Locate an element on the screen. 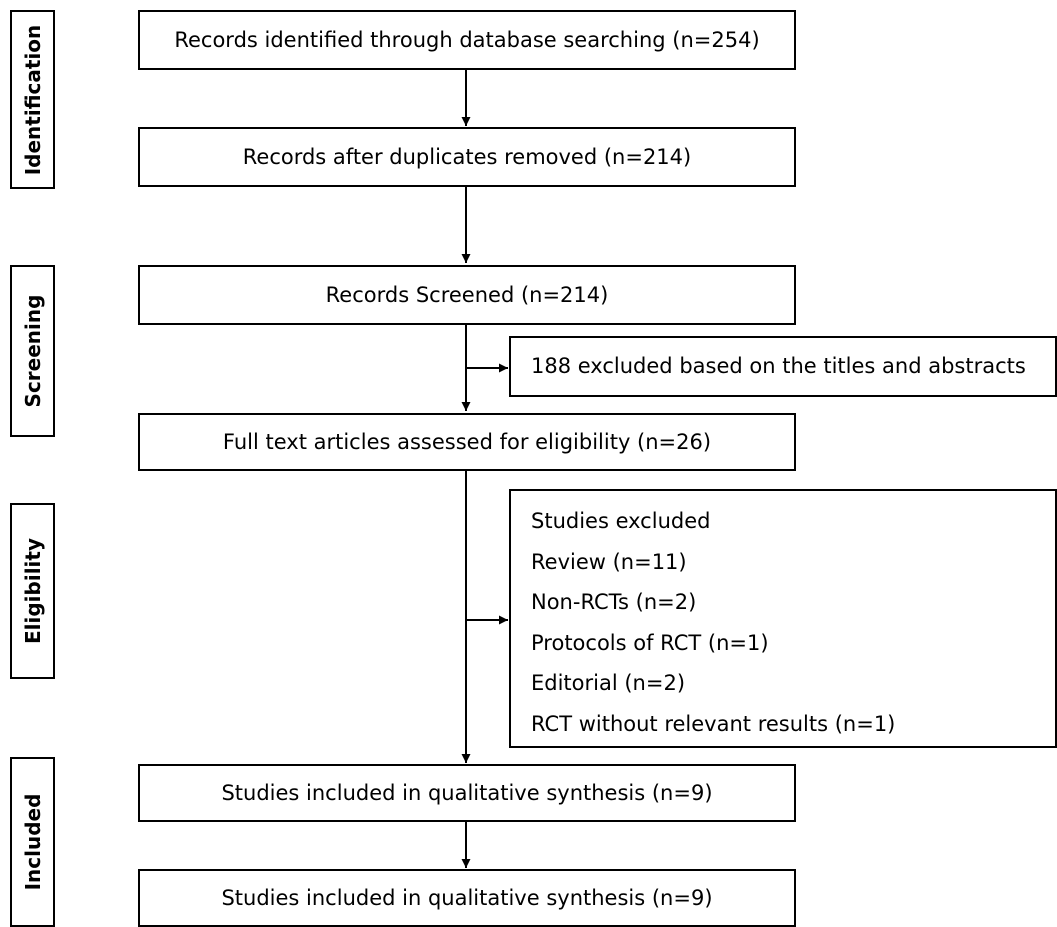 This screenshot has height=927, width=1057. exclusion-item: Non-RCTs (n=2) is located at coordinates (614, 602).